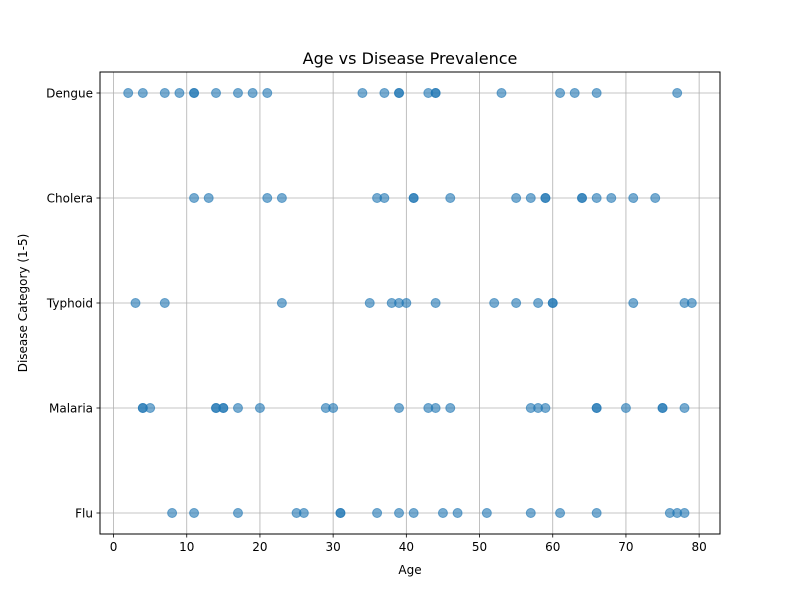 The height and width of the screenshot is (600, 800). I want to click on x-tick-label: 40, so click(406, 547).